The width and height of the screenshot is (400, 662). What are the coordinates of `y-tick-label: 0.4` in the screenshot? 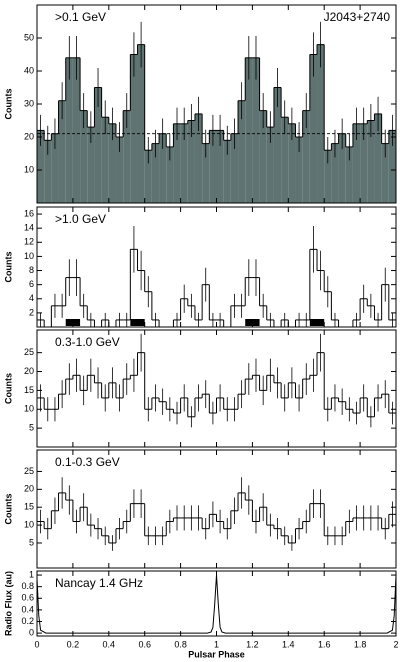 It's located at (27, 609).